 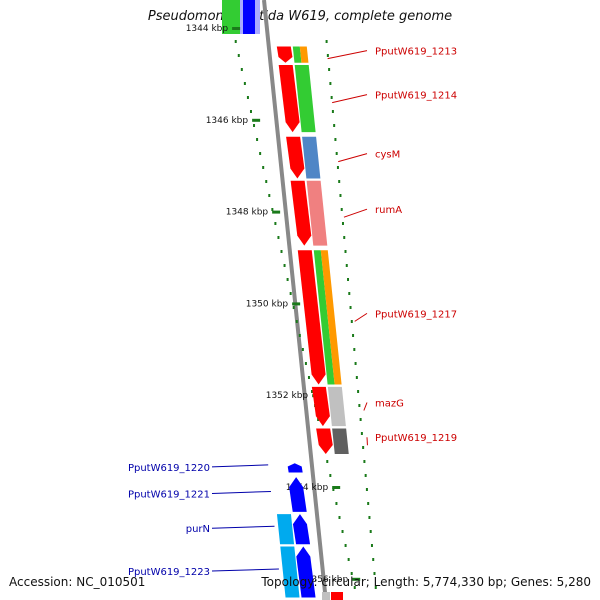 I want to click on ruler-tick: 1354 kbp, so click(x=313, y=488).